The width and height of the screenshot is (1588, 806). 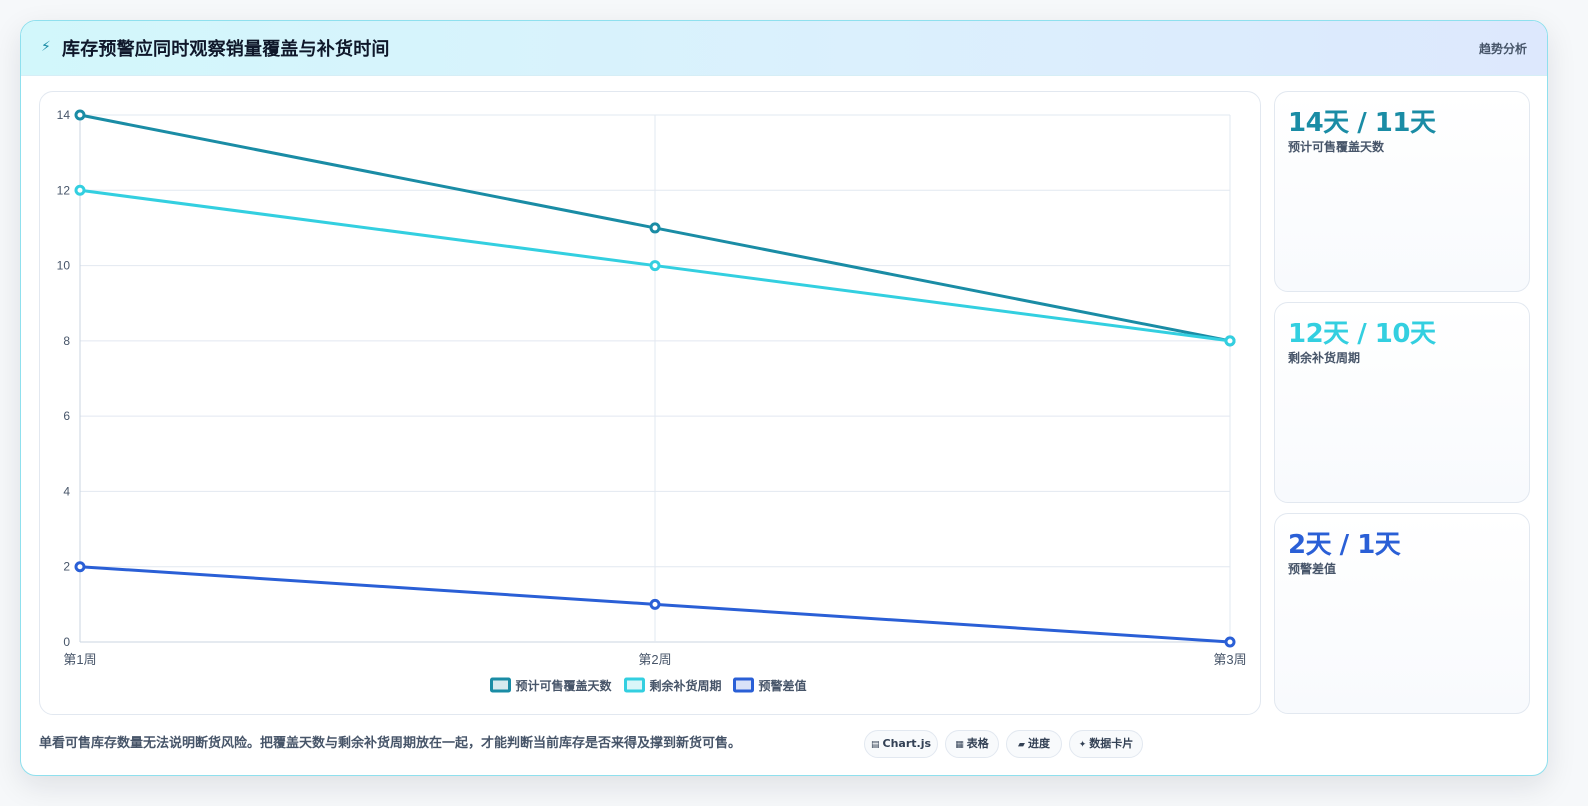 What do you see at coordinates (1402, 191) in the screenshot?
I see `metric-card-coverage: 14天 / 11天 预计可售覆盖天数` at bounding box center [1402, 191].